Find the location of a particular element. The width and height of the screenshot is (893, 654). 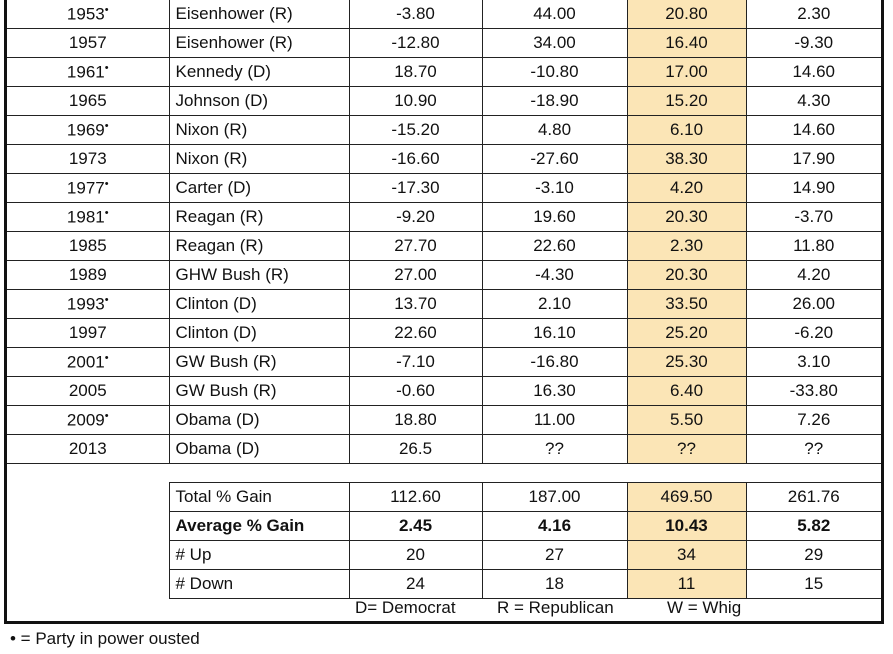

summary-value: 187.00 is located at coordinates (554, 497).